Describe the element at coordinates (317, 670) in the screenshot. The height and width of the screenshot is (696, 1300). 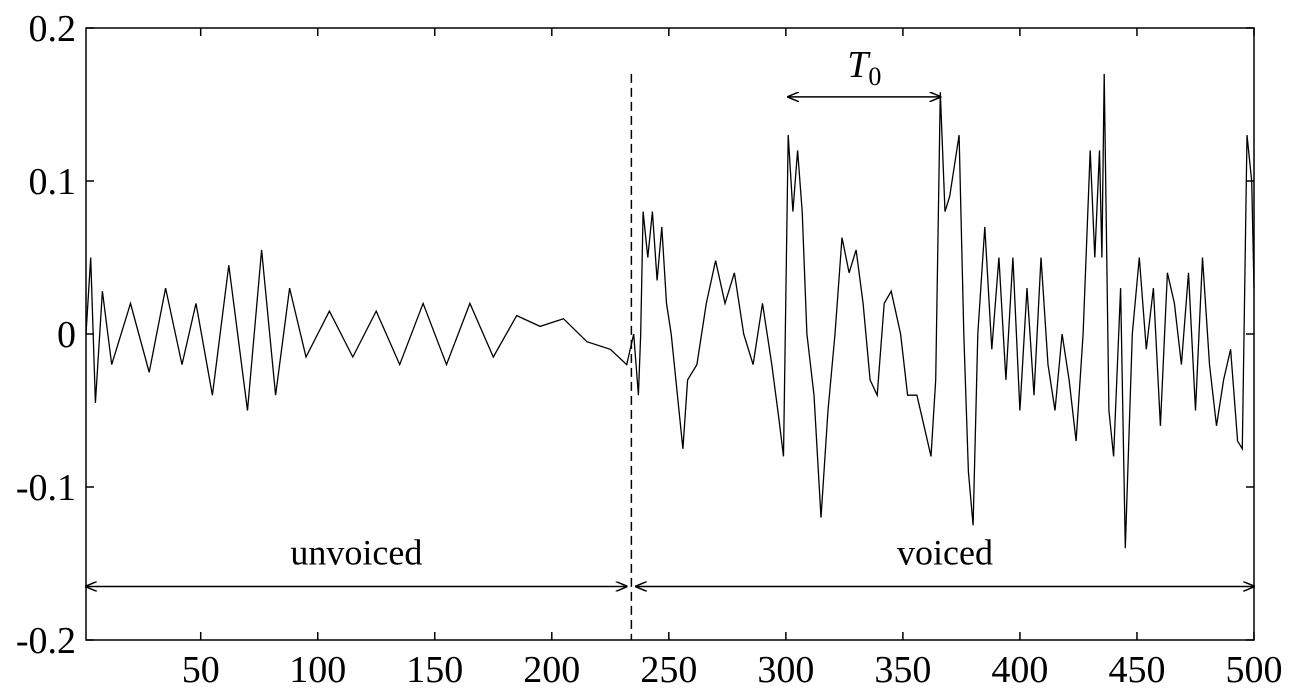
I see `x-tick-label: 100` at that location.